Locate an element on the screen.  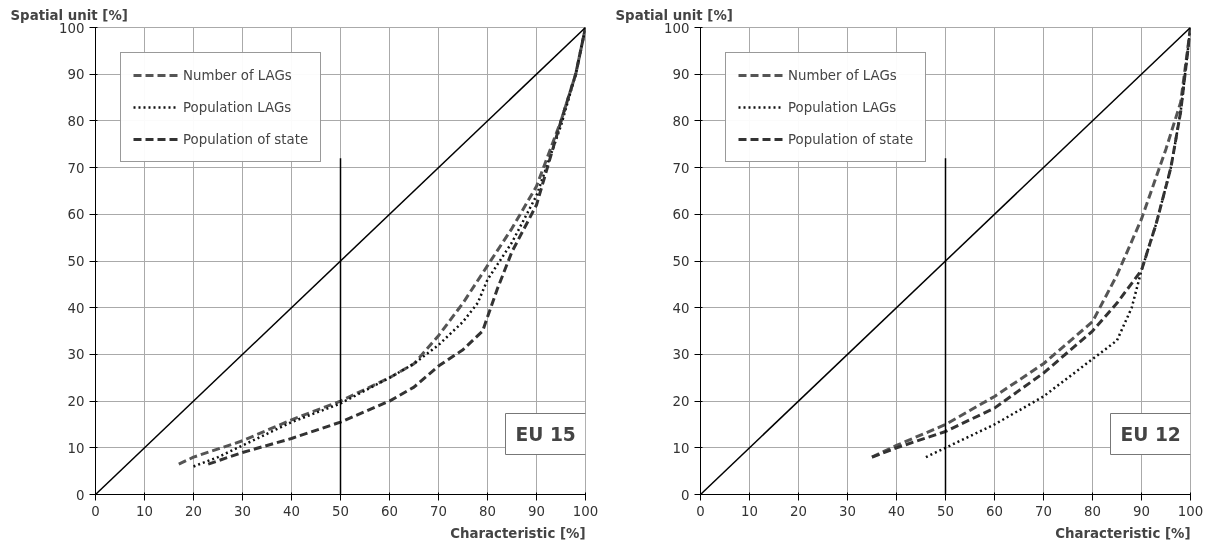
annotation: EU 12 is located at coordinates (1150, 434).